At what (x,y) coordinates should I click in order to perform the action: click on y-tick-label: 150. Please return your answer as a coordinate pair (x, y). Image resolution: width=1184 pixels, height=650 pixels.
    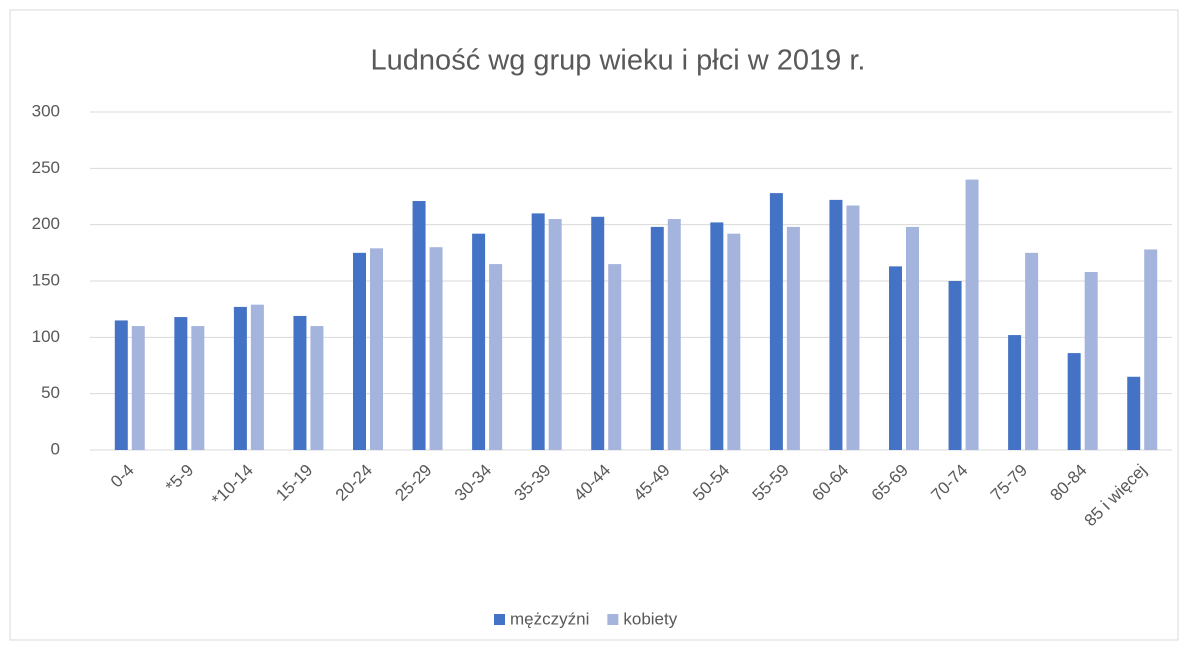
    Looking at the image, I should click on (46, 279).